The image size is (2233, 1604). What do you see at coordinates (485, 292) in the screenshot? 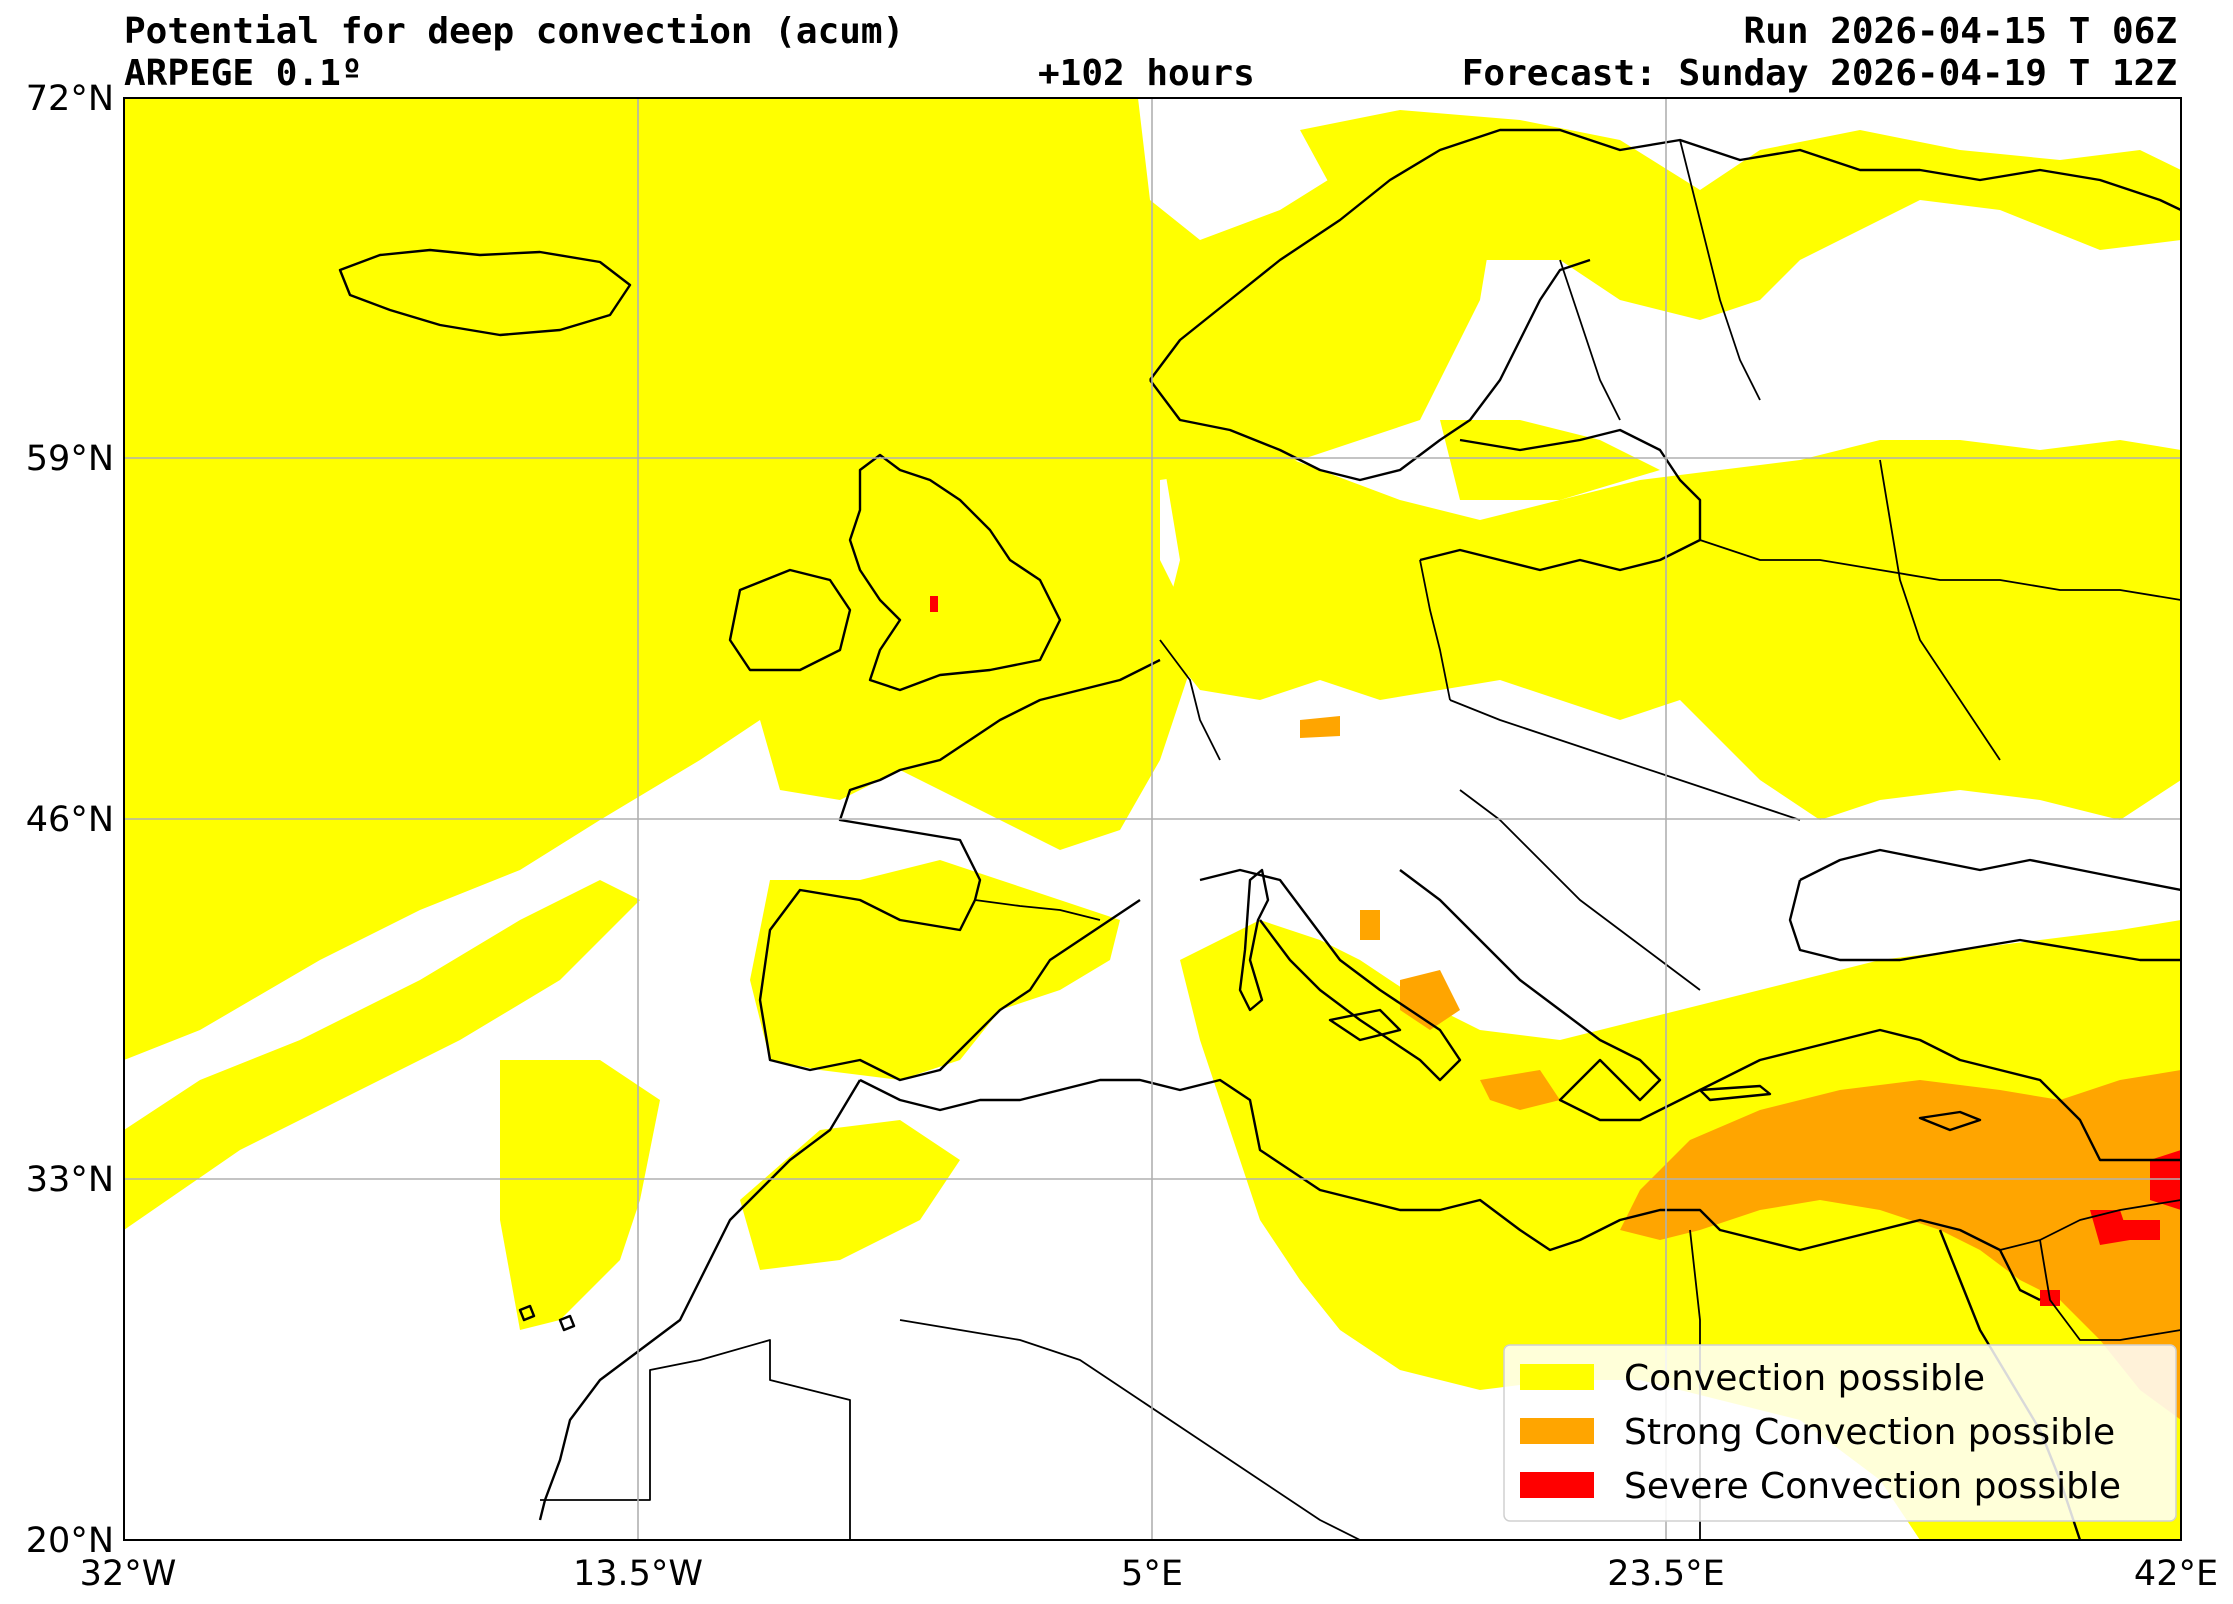
I see `iceland-coast` at bounding box center [485, 292].